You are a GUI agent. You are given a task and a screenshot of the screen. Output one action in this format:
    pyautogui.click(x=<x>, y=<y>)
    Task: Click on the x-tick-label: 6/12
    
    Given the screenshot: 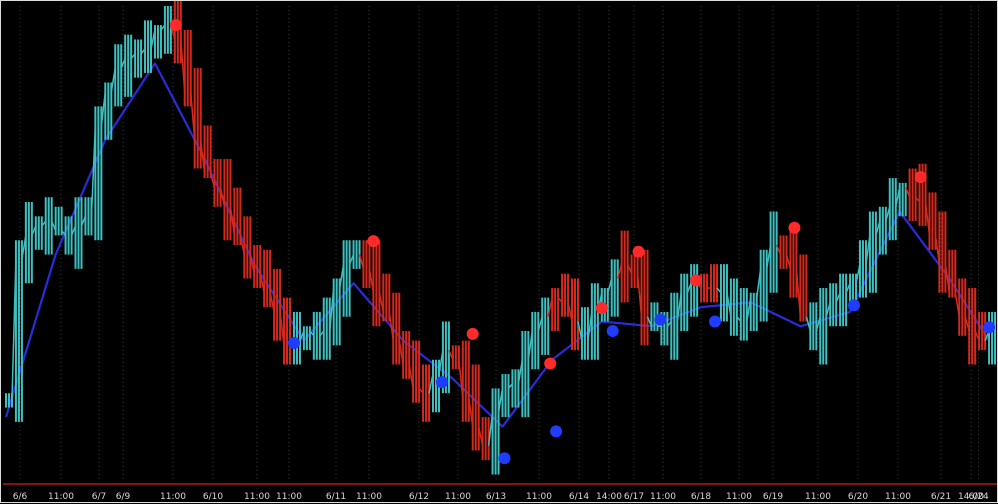 What is the action you would take?
    pyautogui.click(x=419, y=497)
    